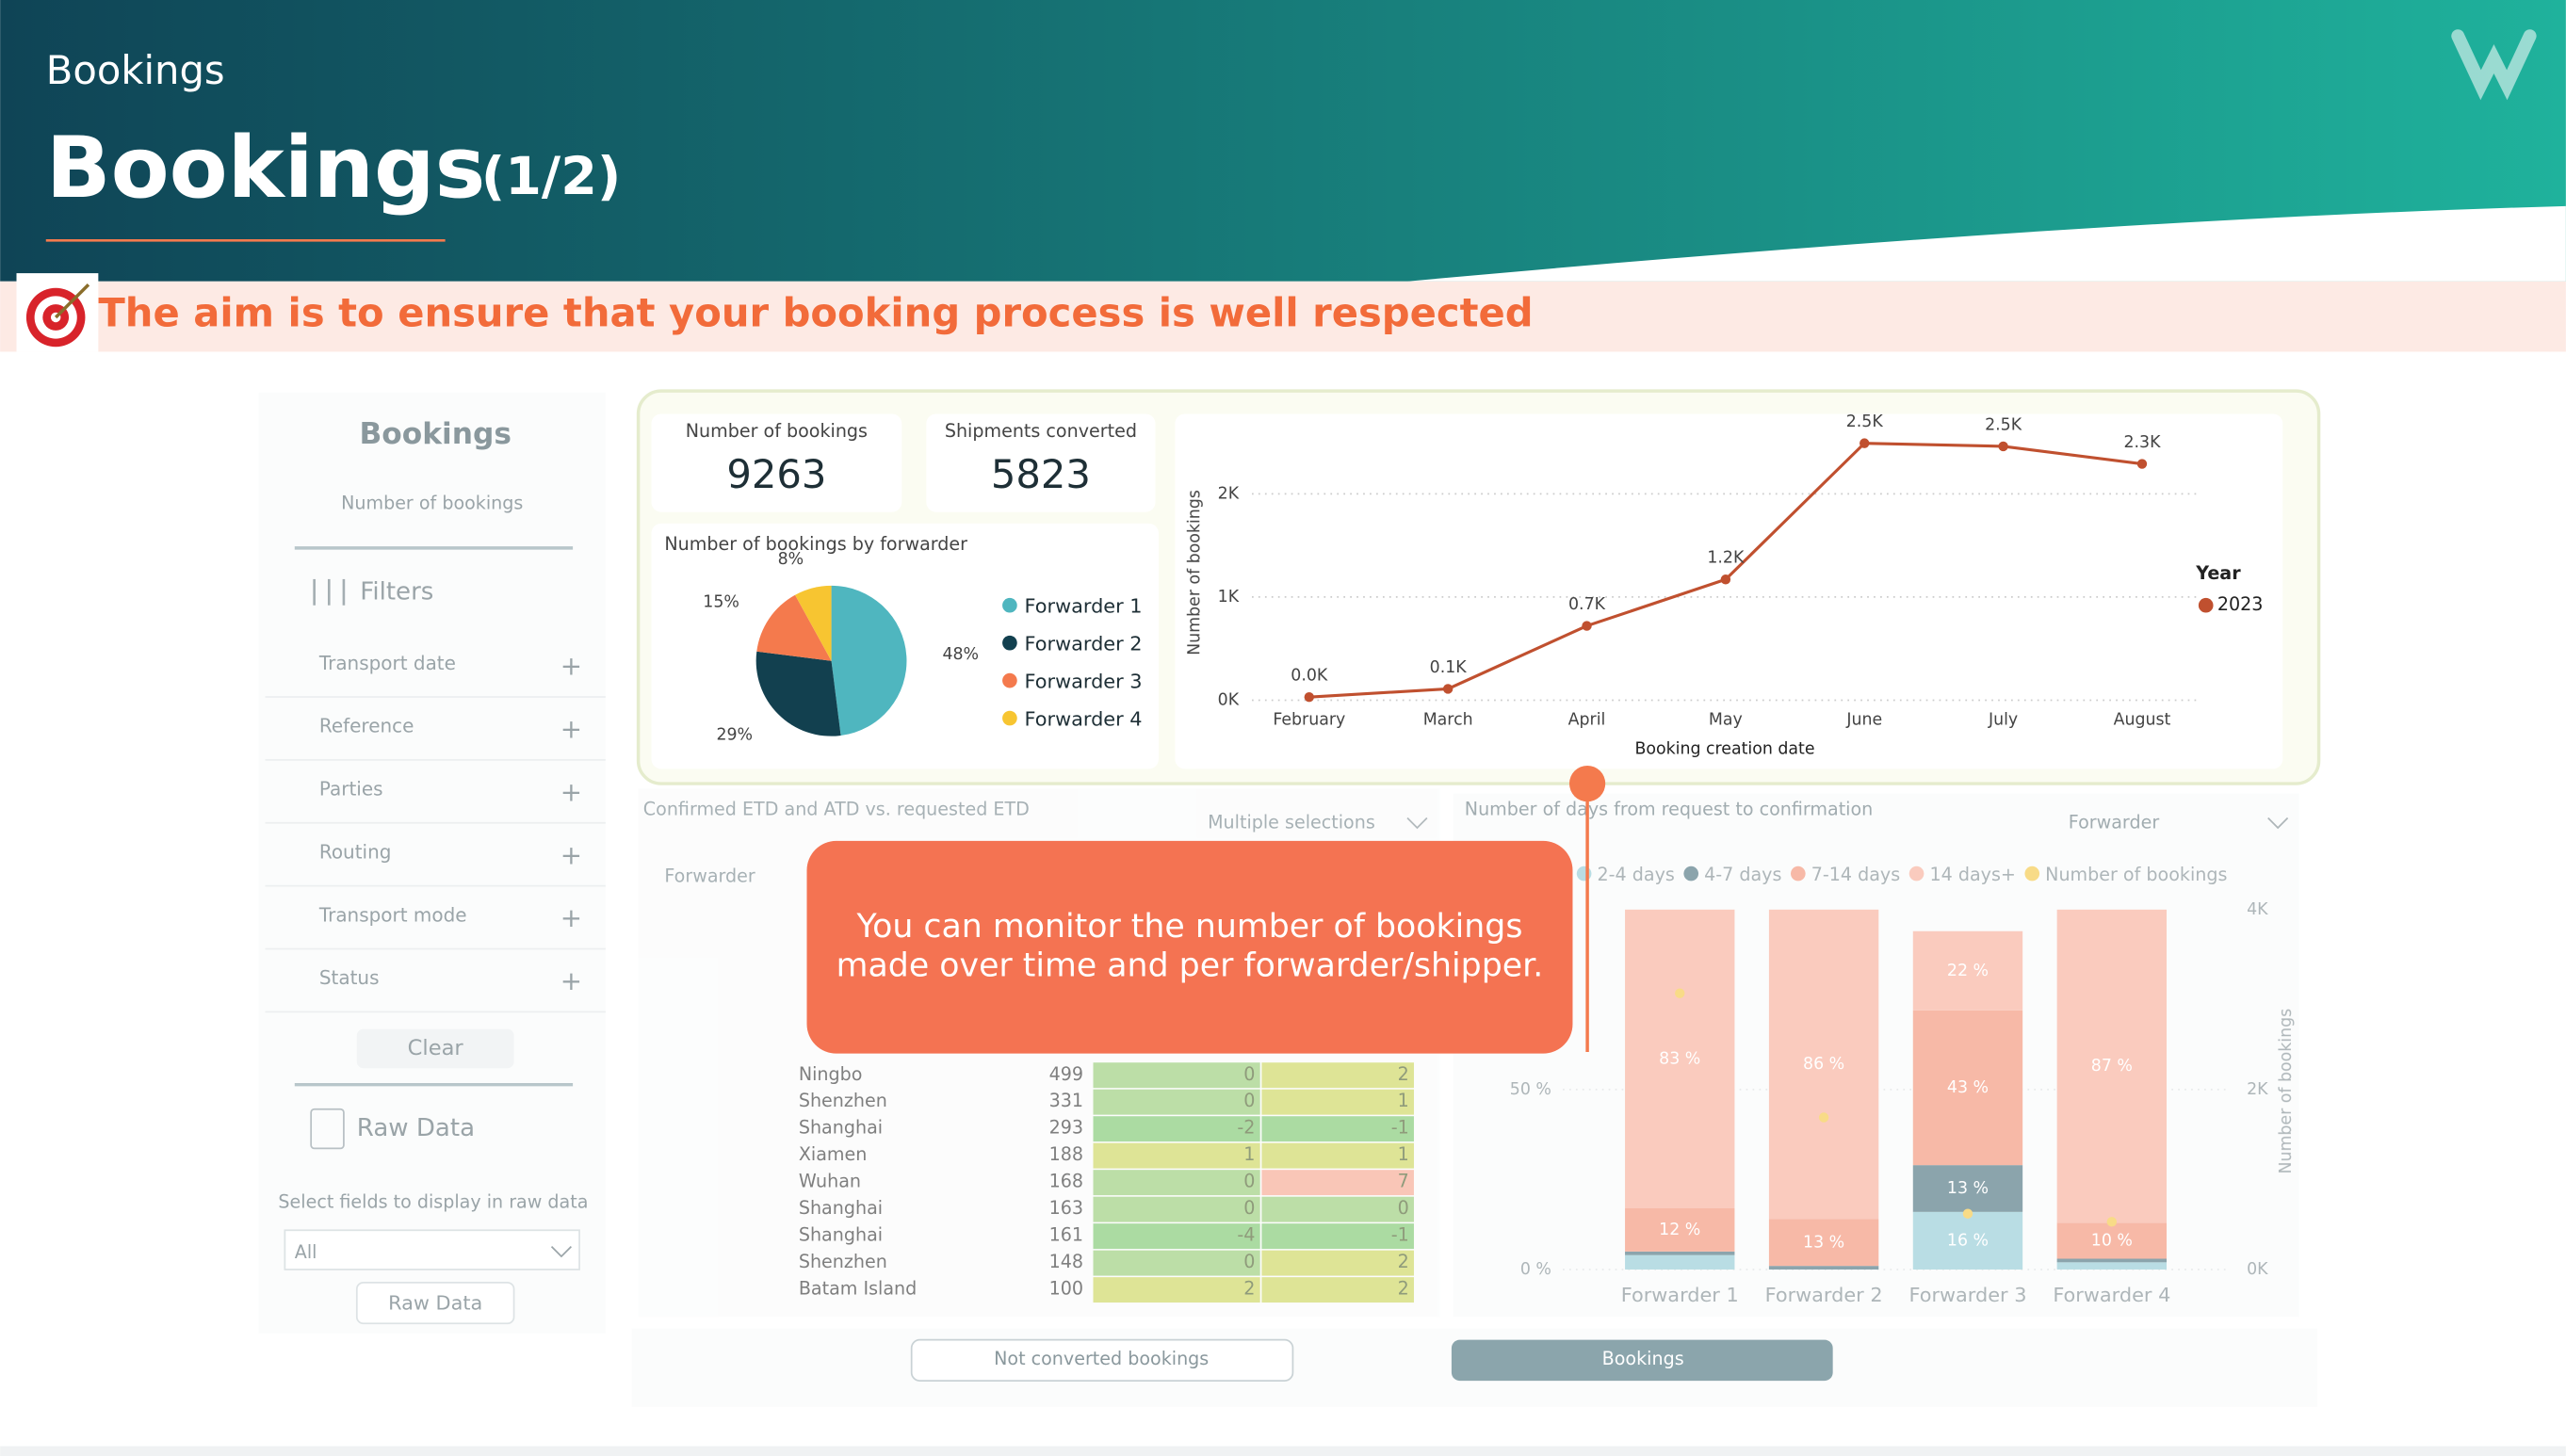 This screenshot has height=1456, width=2566. I want to click on x-tick-label: March, so click(1448, 719).